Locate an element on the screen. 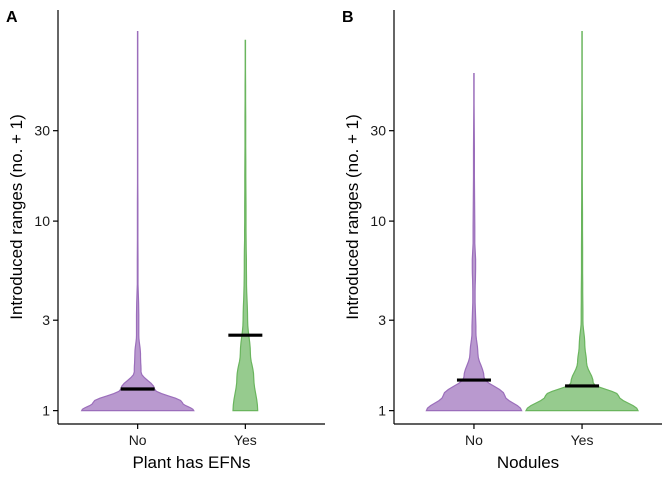  x-axis-title: Plant has EFNs is located at coordinates (191, 462).